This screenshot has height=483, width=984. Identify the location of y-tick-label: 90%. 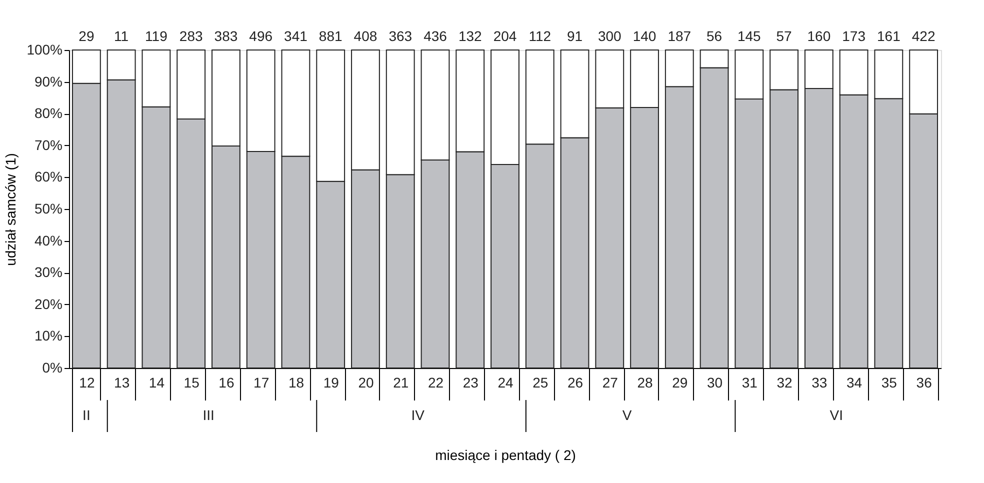
(48, 81).